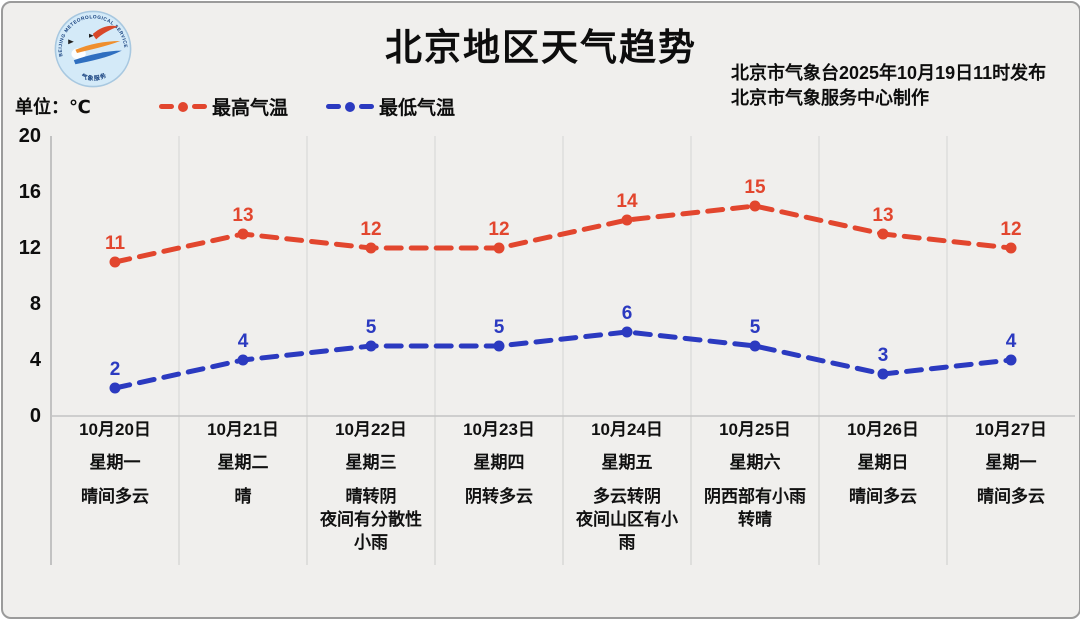 This screenshot has width=1080, height=620. I want to click on logo-badge-icon: BEIJING METEOROLOGICAL SERVICE 气象服务, so click(93, 49).